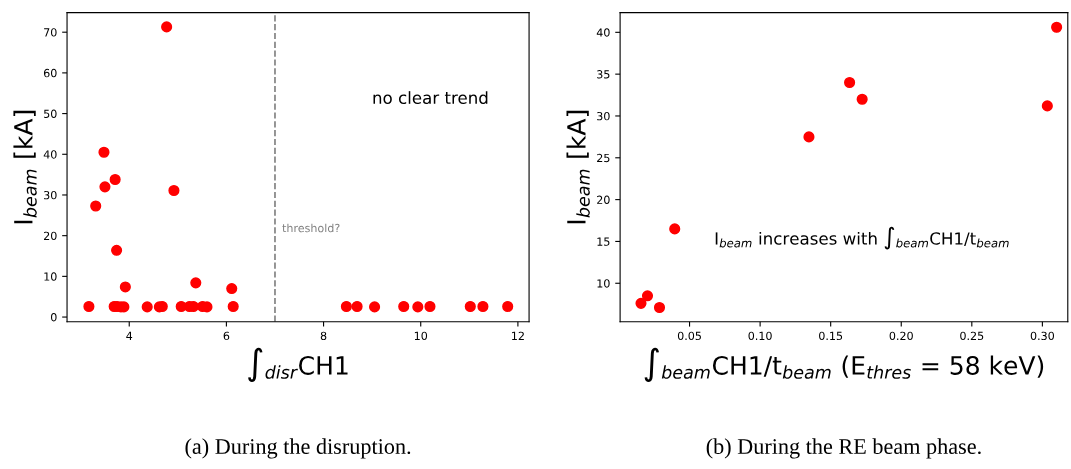  What do you see at coordinates (603, 158) in the screenshot?
I see `y-tick-label: 25` at bounding box center [603, 158].